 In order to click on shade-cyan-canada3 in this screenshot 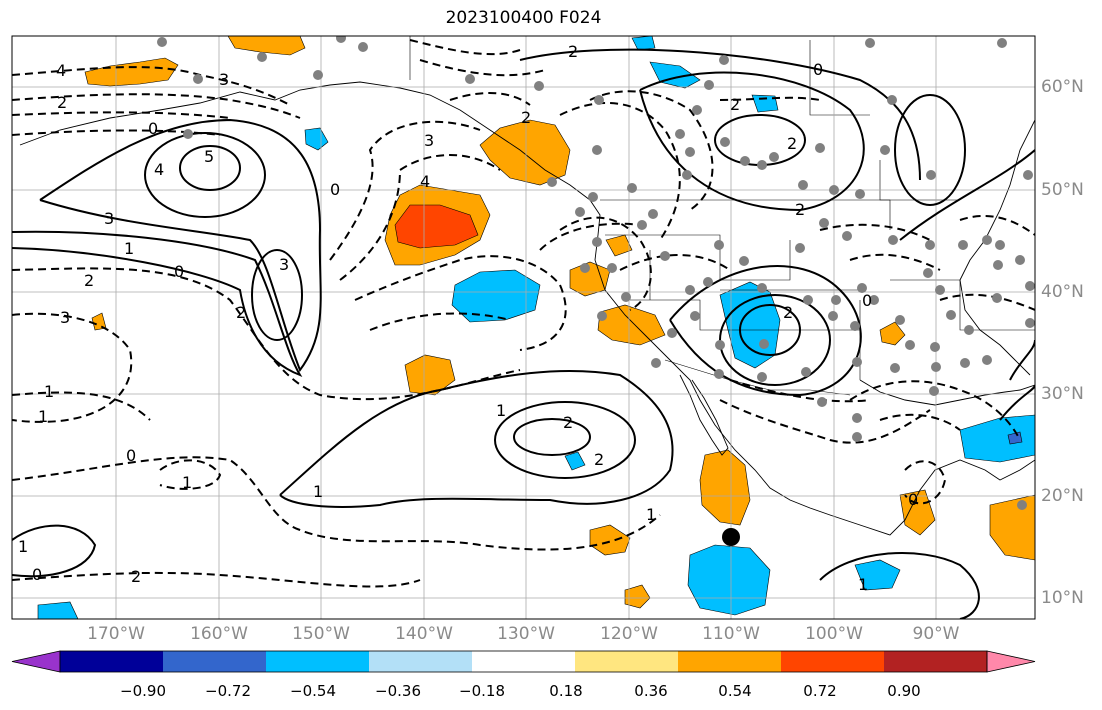, I will do `click(643, 43)`.